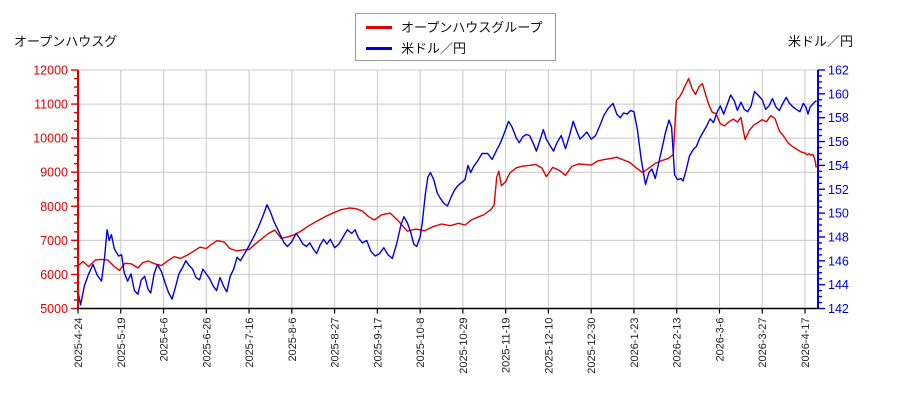 The image size is (900, 400). I want to click on svg-text: 7000, so click(54, 241).